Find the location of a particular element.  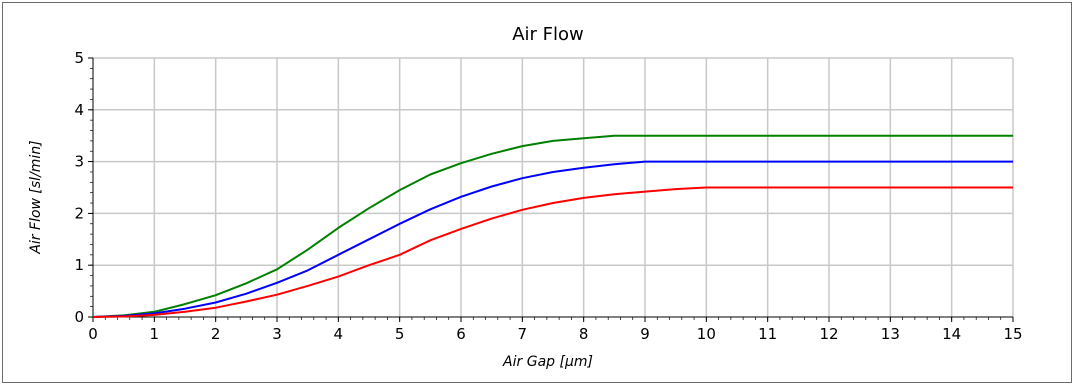

y-tick-label: 5 is located at coordinates (79, 58).